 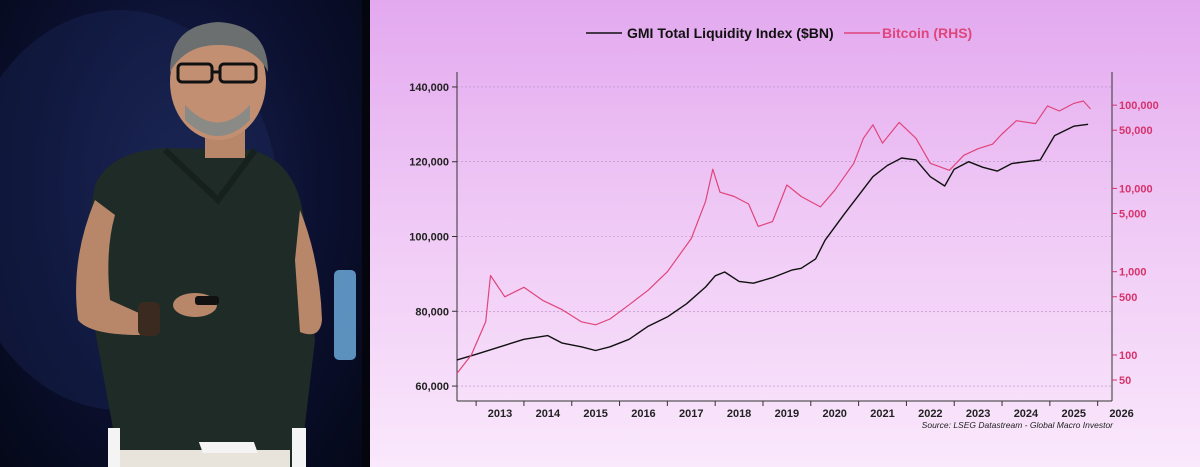 I want to click on left-tick-label: 80,000, so click(x=432, y=312).